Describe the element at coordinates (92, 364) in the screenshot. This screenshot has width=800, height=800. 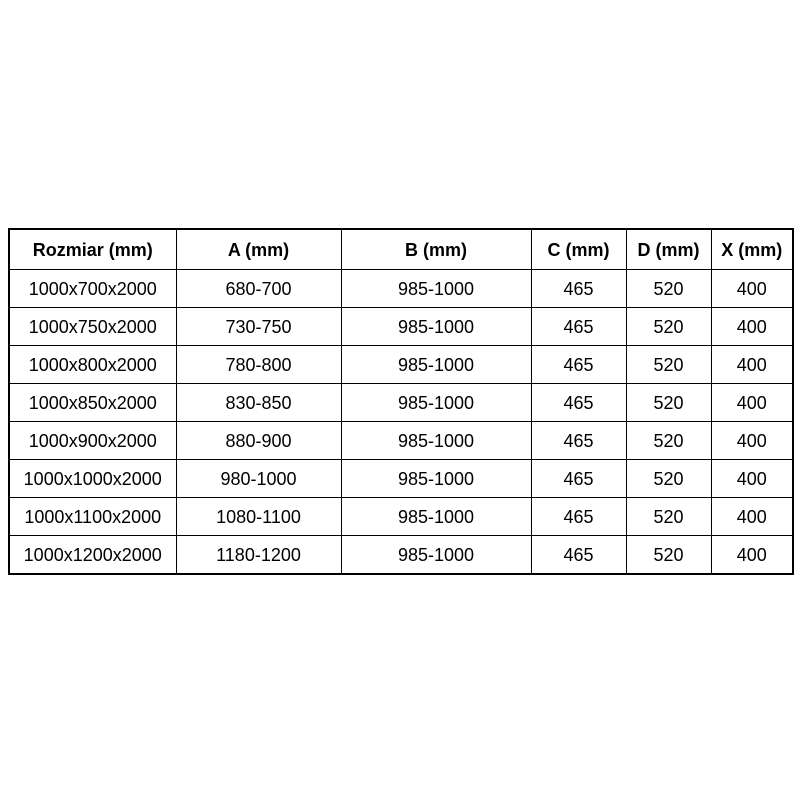
I see `table-cell: 1000x800x2000` at that location.